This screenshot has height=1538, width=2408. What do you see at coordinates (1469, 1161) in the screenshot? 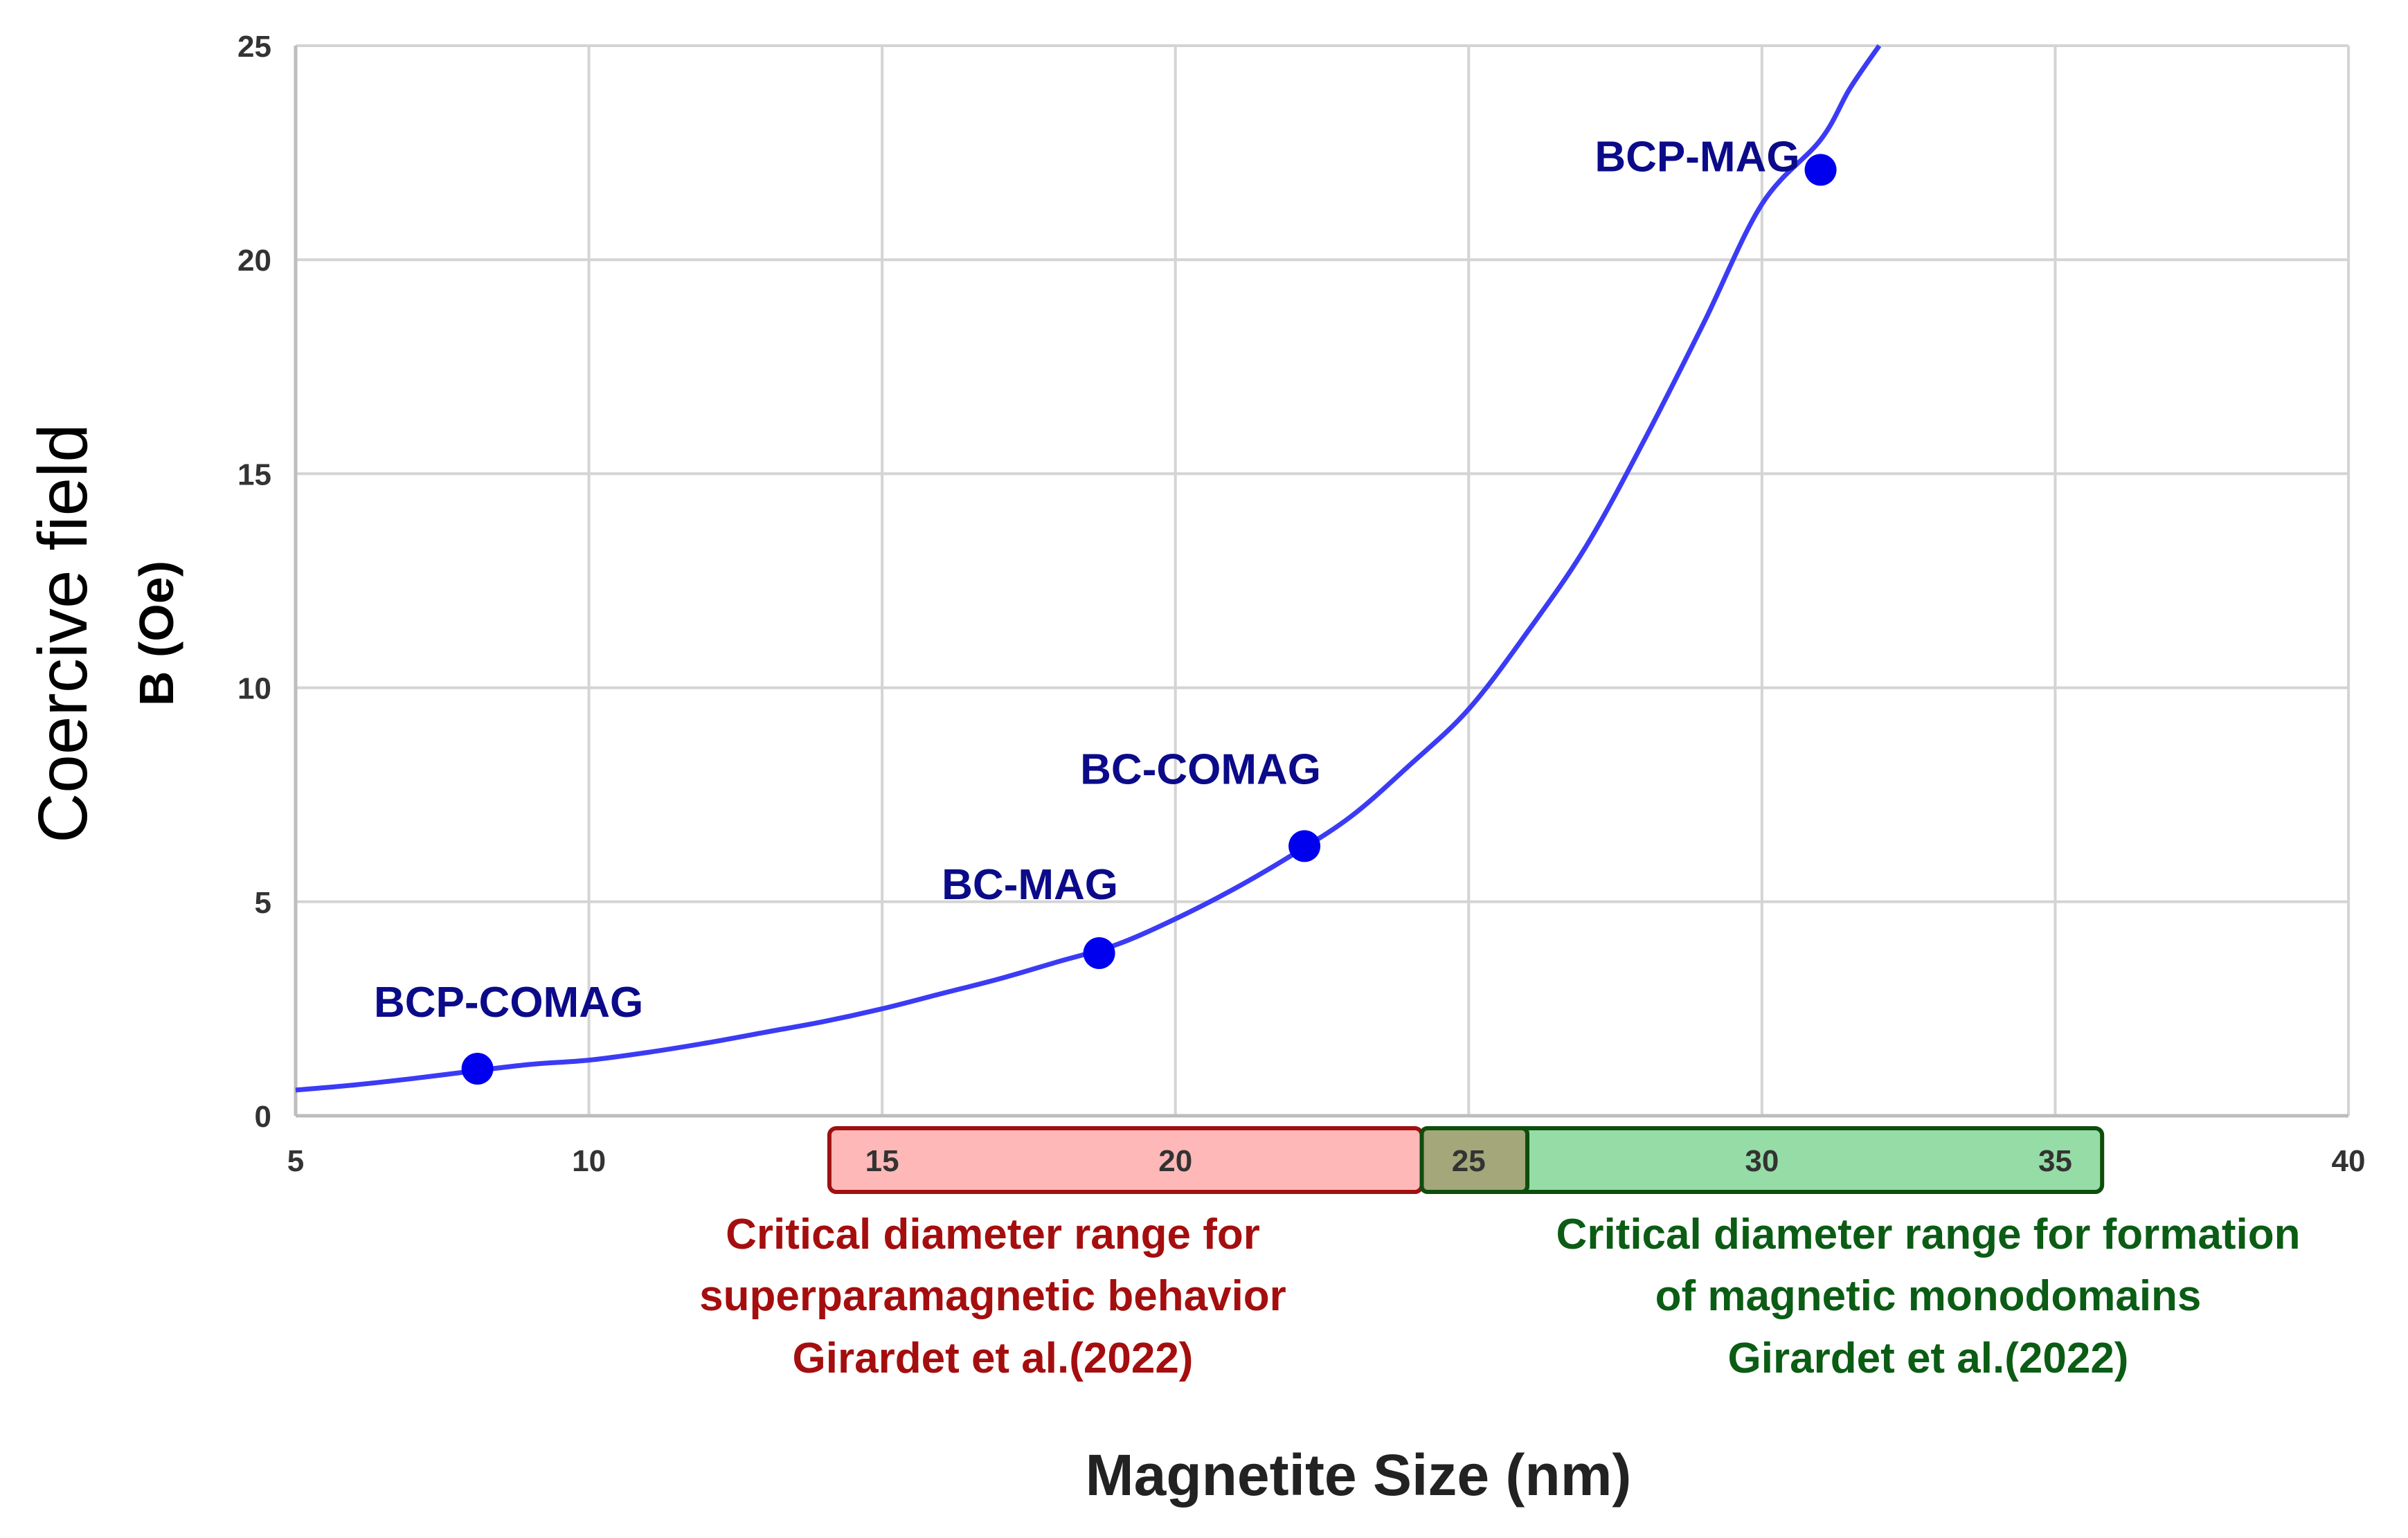
I see `x-tick-label: 25` at bounding box center [1469, 1161].